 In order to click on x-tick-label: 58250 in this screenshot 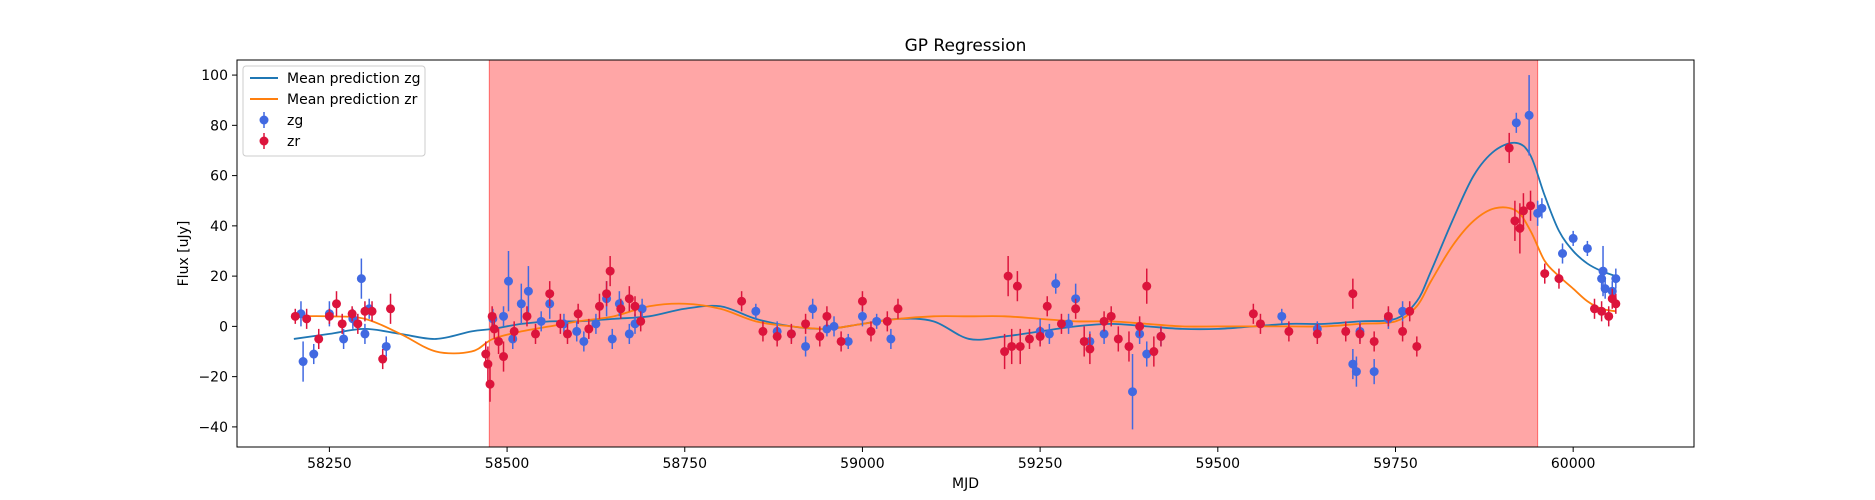, I will do `click(329, 464)`.